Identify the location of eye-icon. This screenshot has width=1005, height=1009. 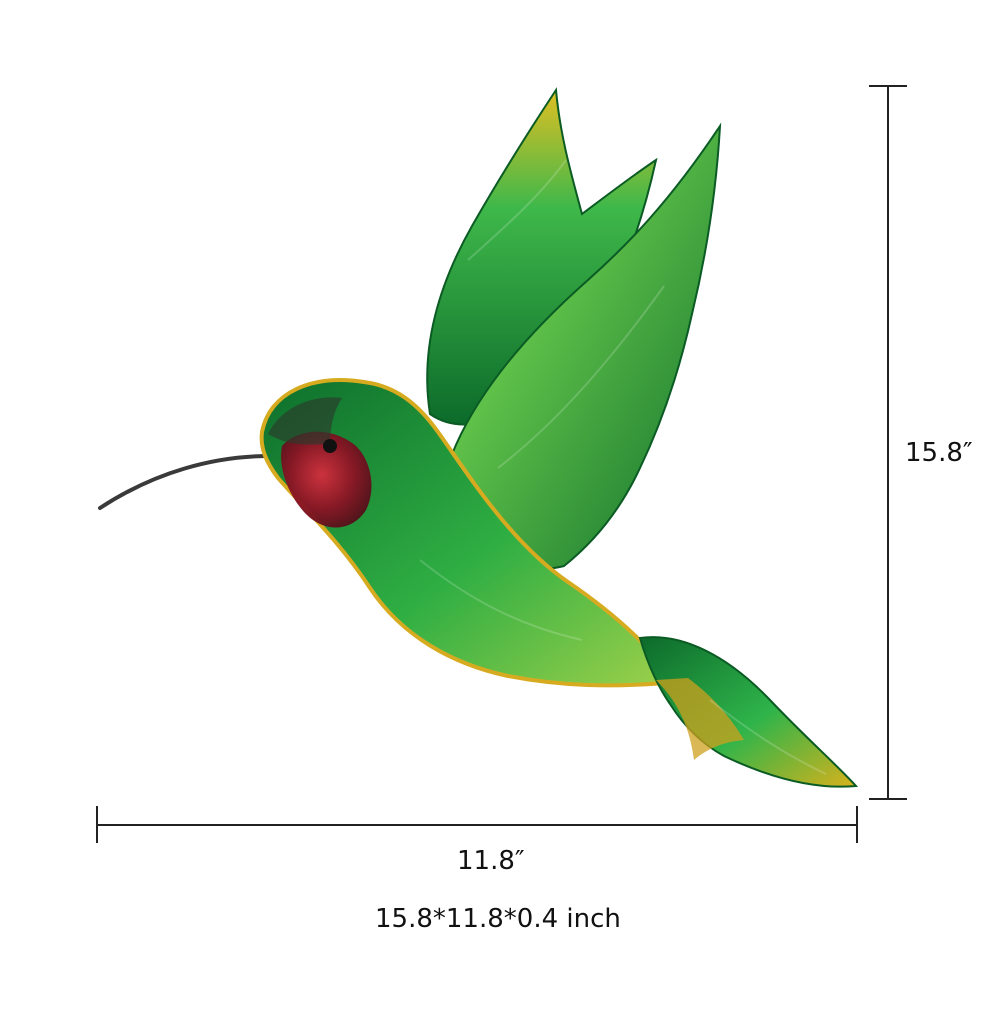
(330, 446).